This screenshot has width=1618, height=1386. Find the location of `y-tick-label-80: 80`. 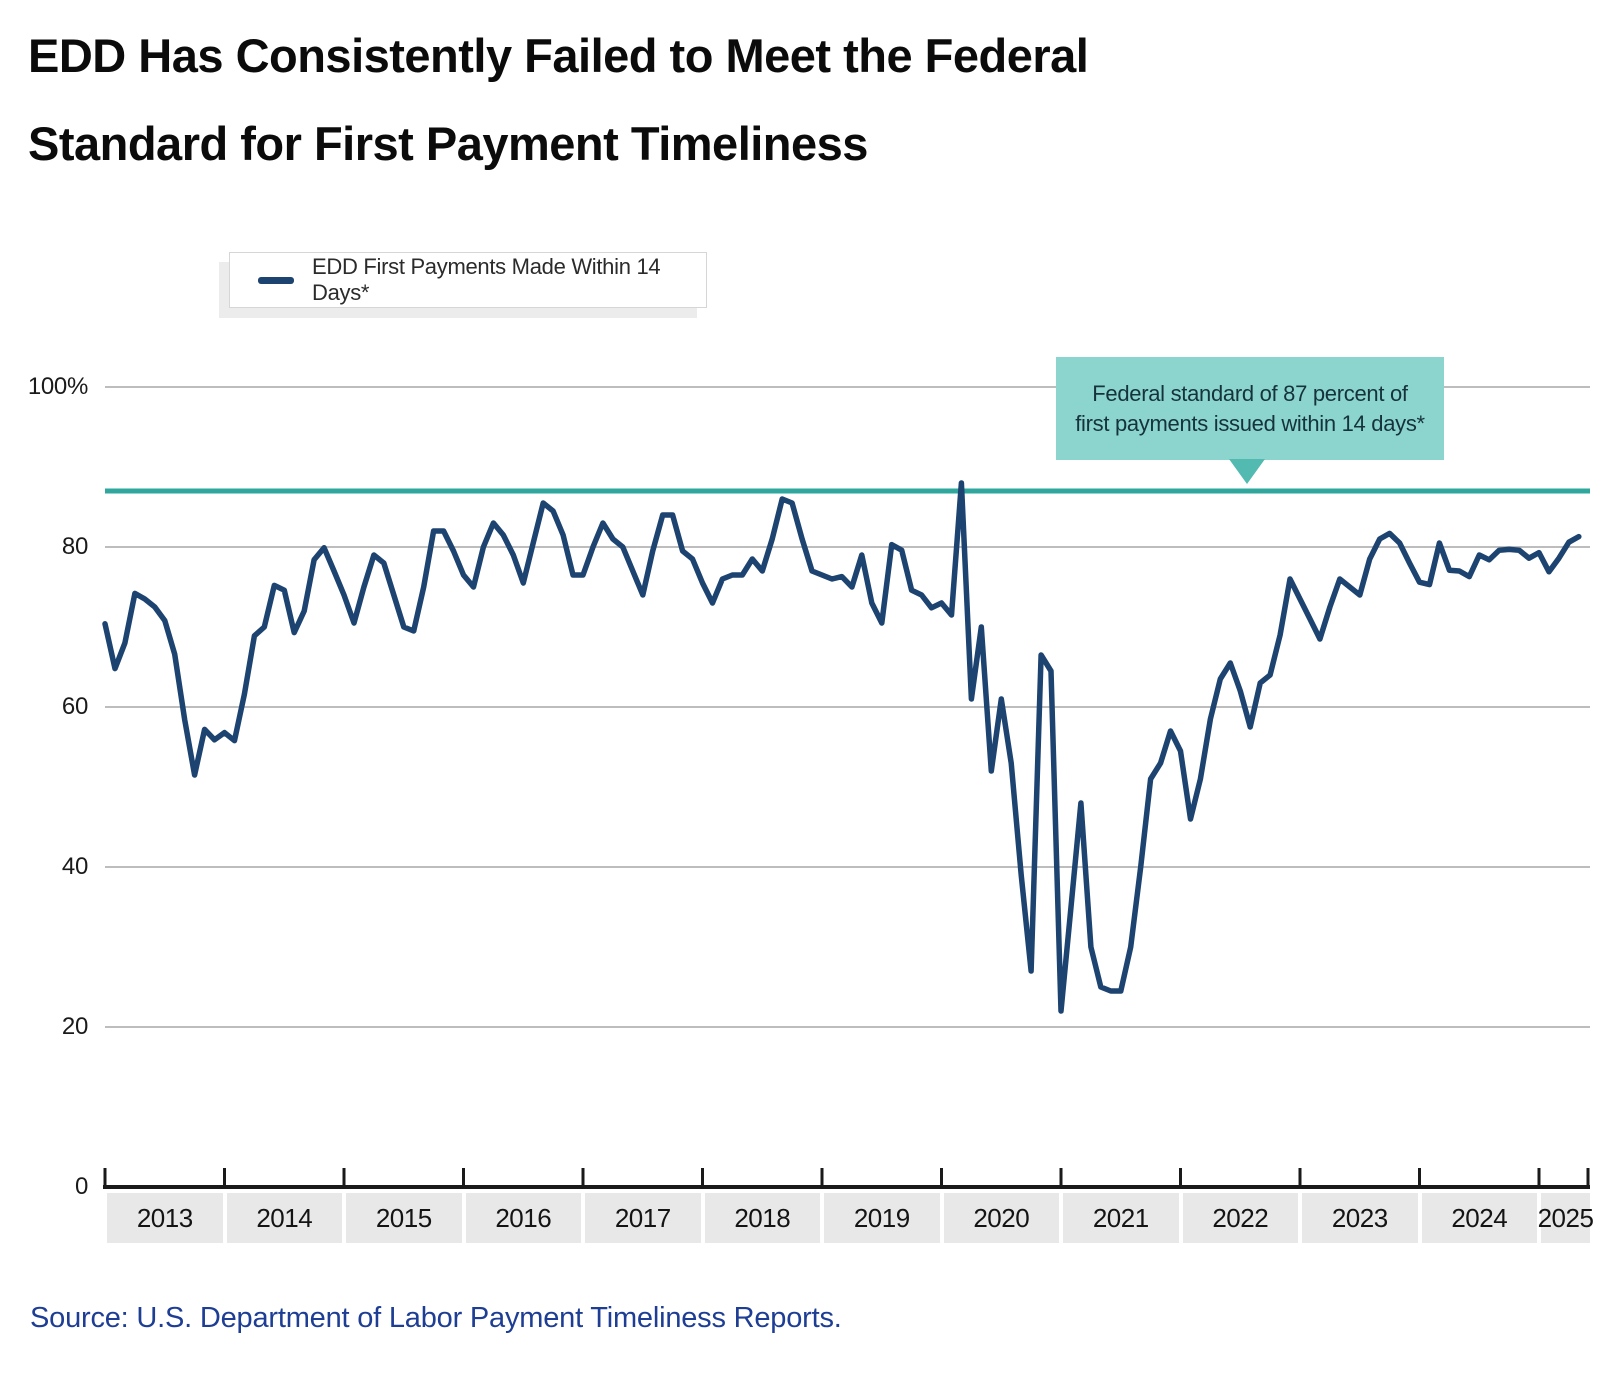

y-tick-label-80: 80 is located at coordinates (74, 546).